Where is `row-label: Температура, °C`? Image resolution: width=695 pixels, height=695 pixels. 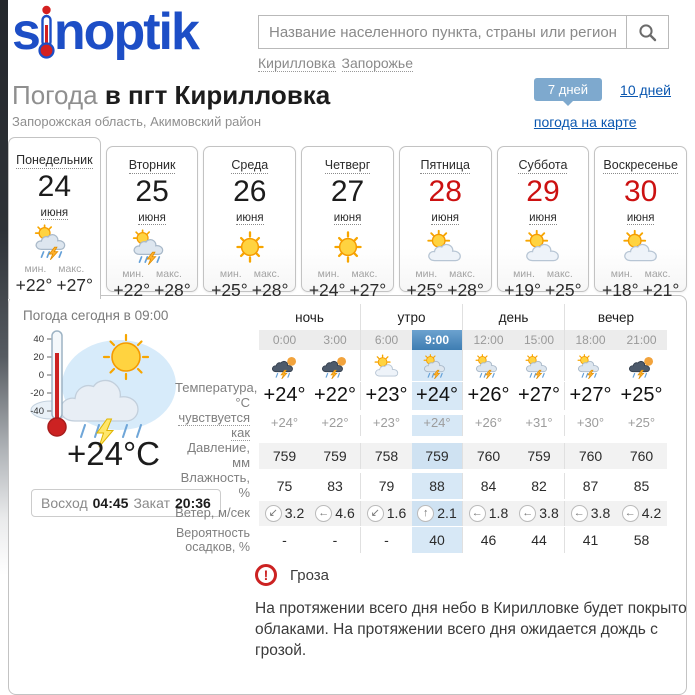
row-label: Температура, °C is located at coordinates (216, 395).